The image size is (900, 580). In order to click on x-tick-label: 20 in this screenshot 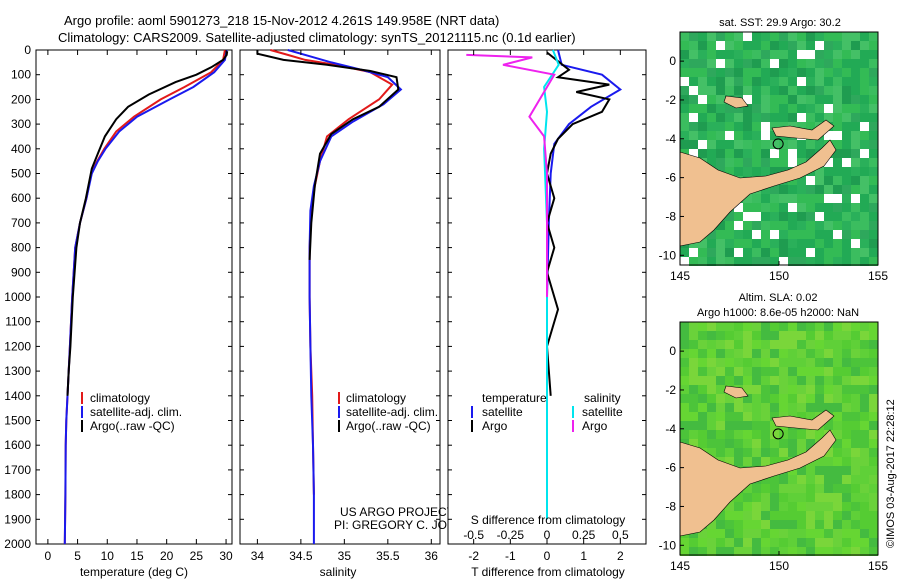, I will do `click(167, 556)`.